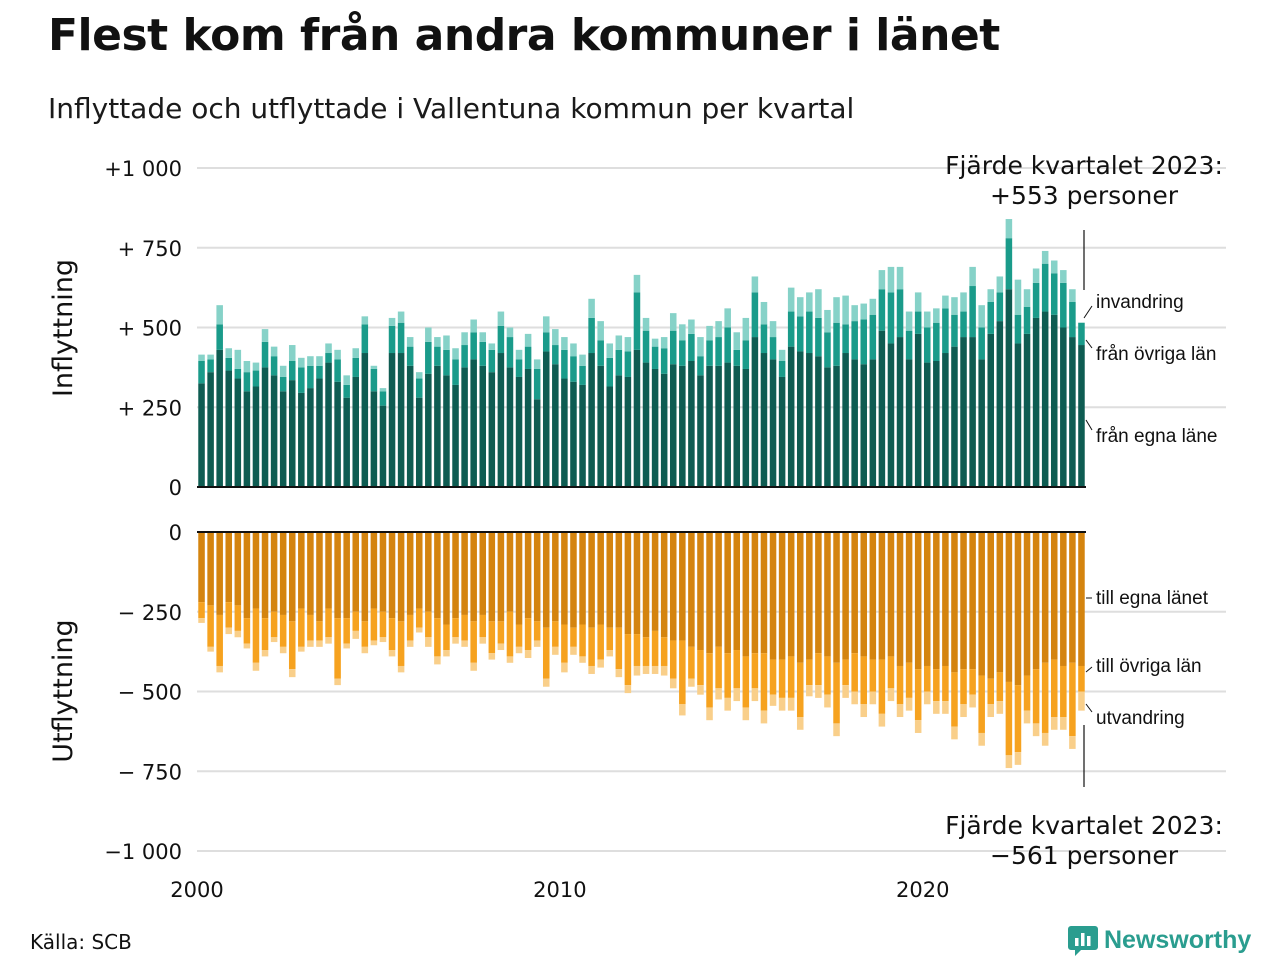  Describe the element at coordinates (1089, 425) in the screenshot. I see `leader-fran-egna-lane` at that location.